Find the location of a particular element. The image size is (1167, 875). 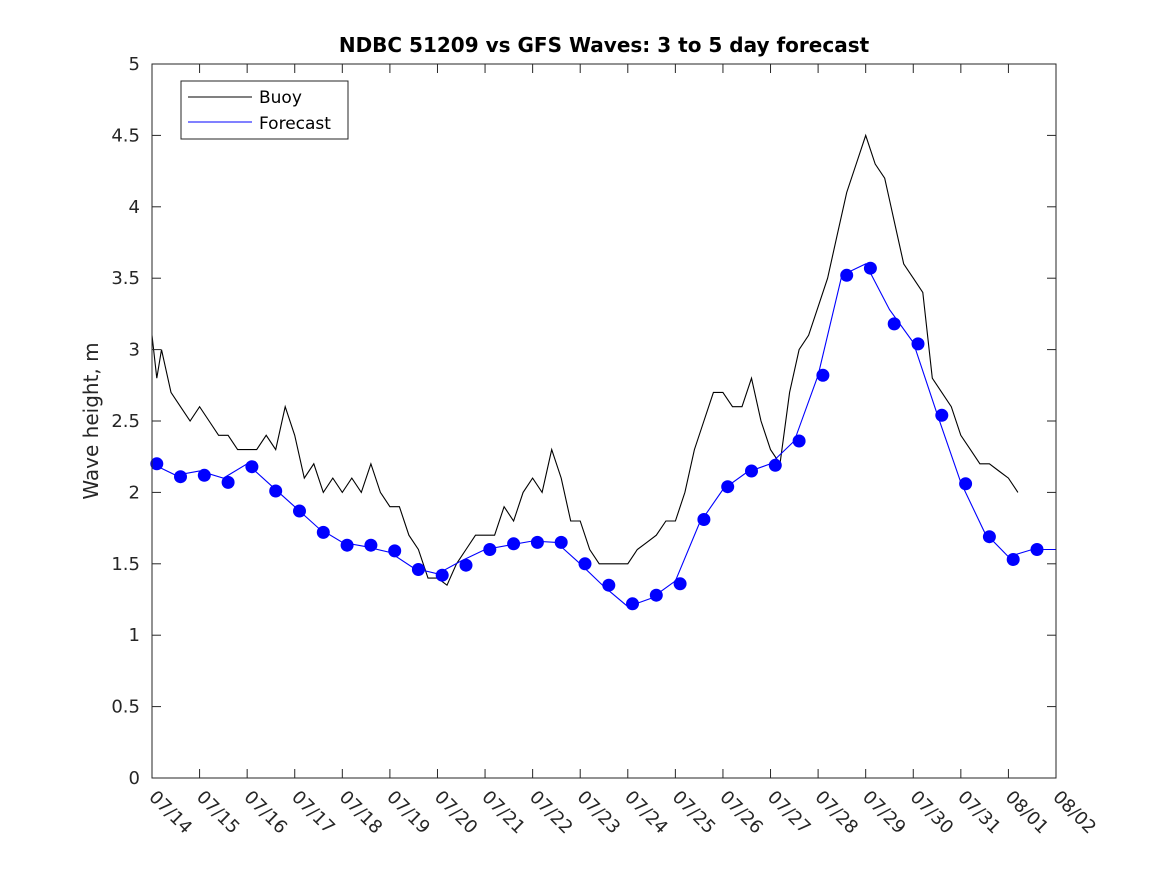

legend-buoy-label: Buoy is located at coordinates (280, 98).